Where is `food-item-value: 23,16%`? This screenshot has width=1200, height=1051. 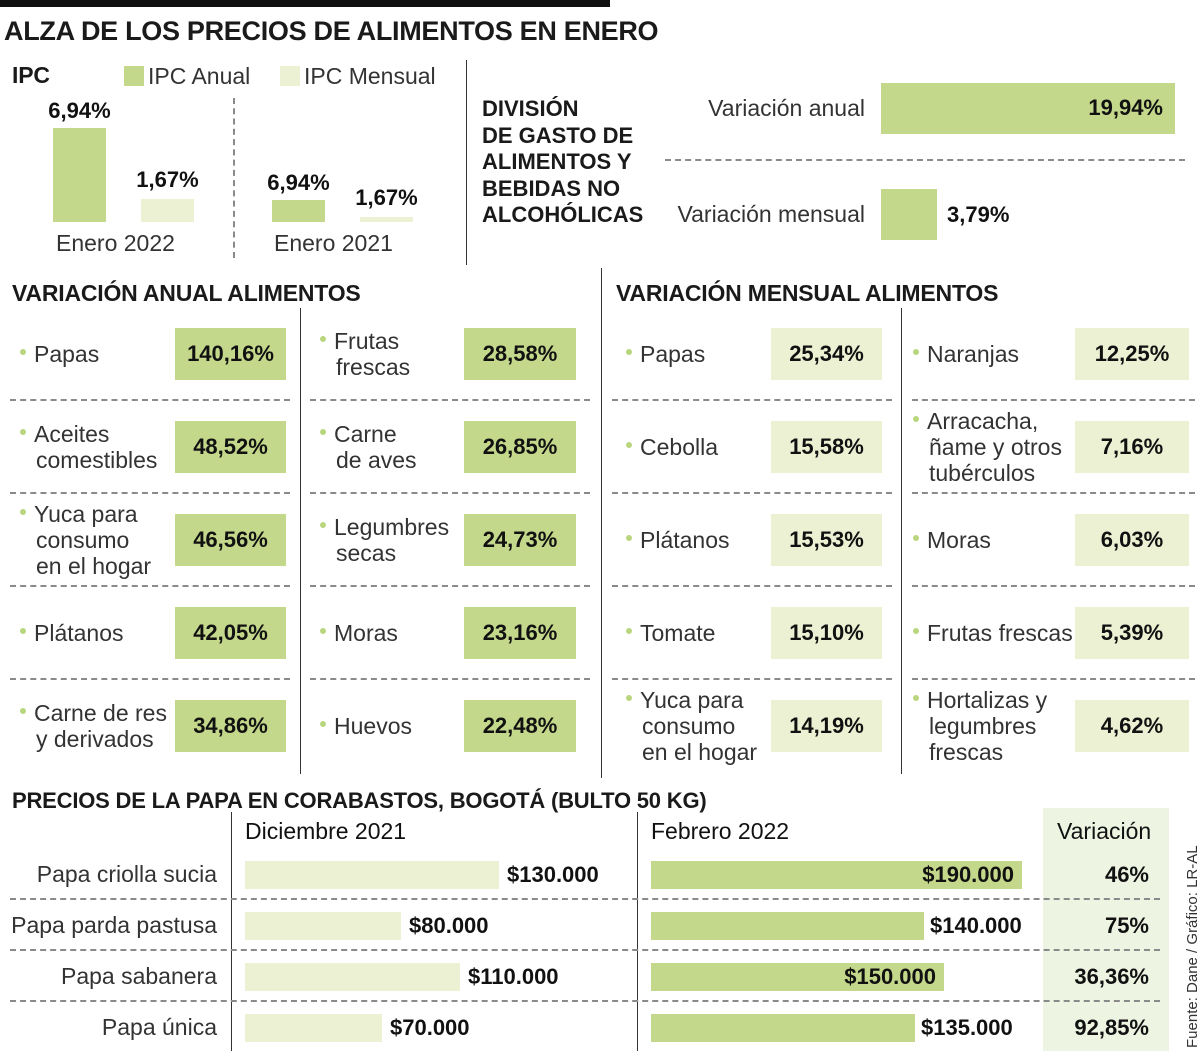 food-item-value: 23,16% is located at coordinates (520, 633).